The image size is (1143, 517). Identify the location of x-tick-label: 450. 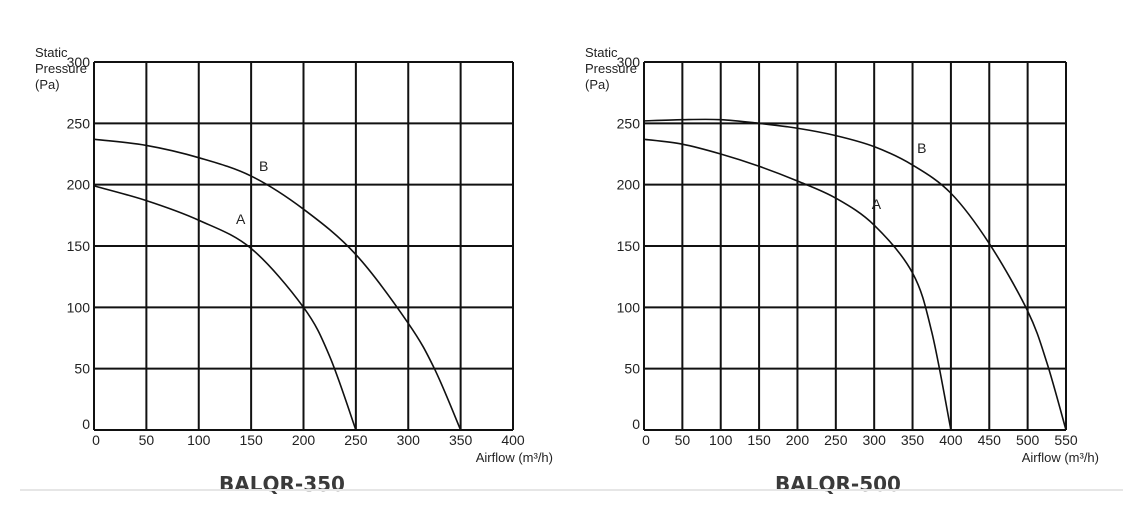
(990, 440).